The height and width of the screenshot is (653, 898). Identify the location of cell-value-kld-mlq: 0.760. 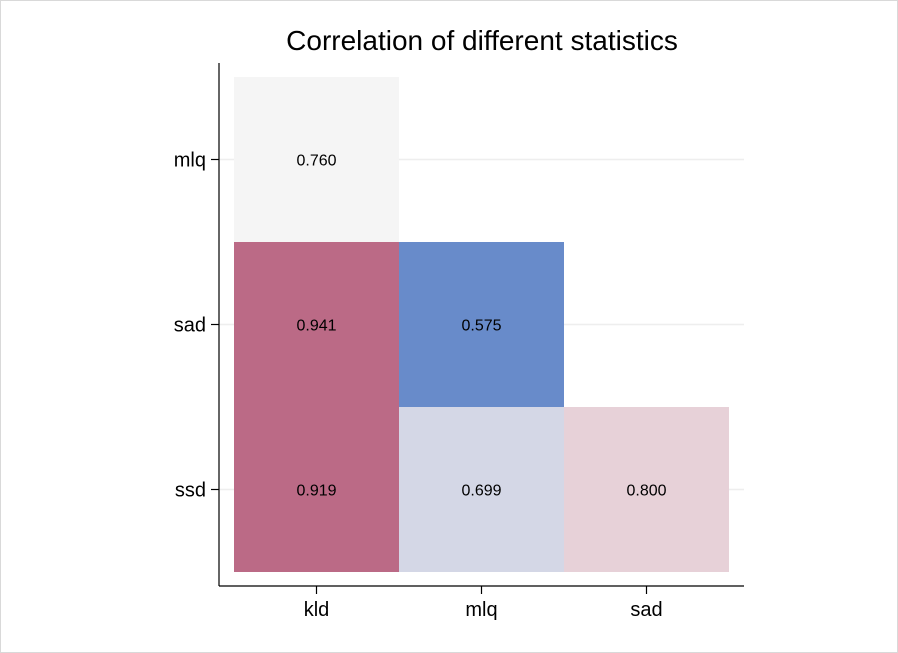
(316, 161).